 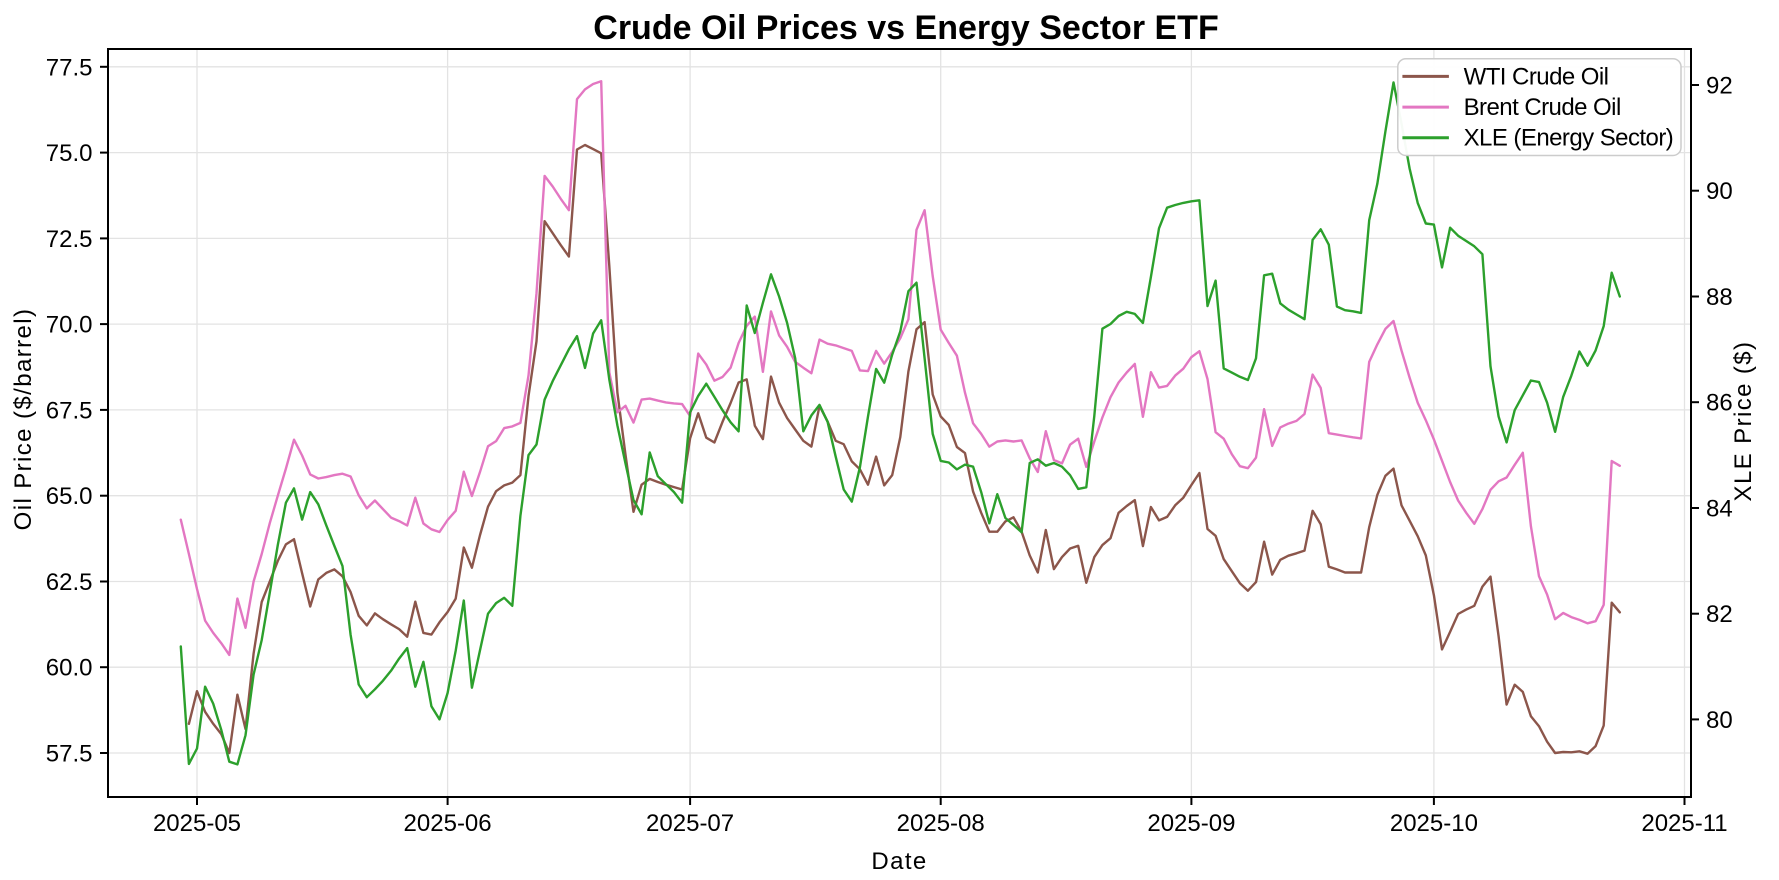 I want to click on svg-text: Brent Crude Oil, so click(x=1542, y=107).